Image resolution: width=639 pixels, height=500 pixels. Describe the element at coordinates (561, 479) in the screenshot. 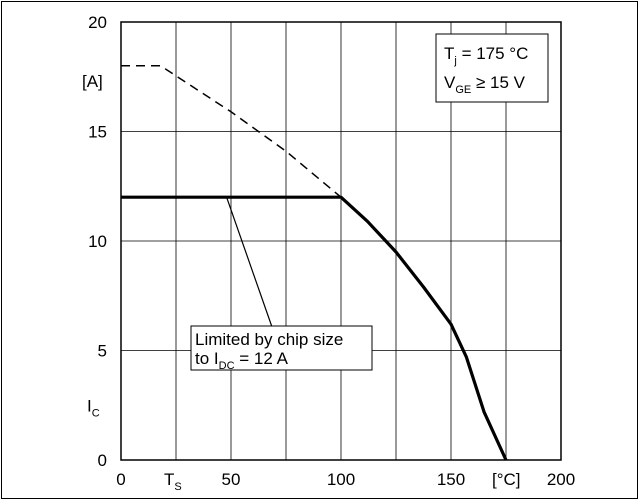

I see `x-tick-label: 200` at that location.